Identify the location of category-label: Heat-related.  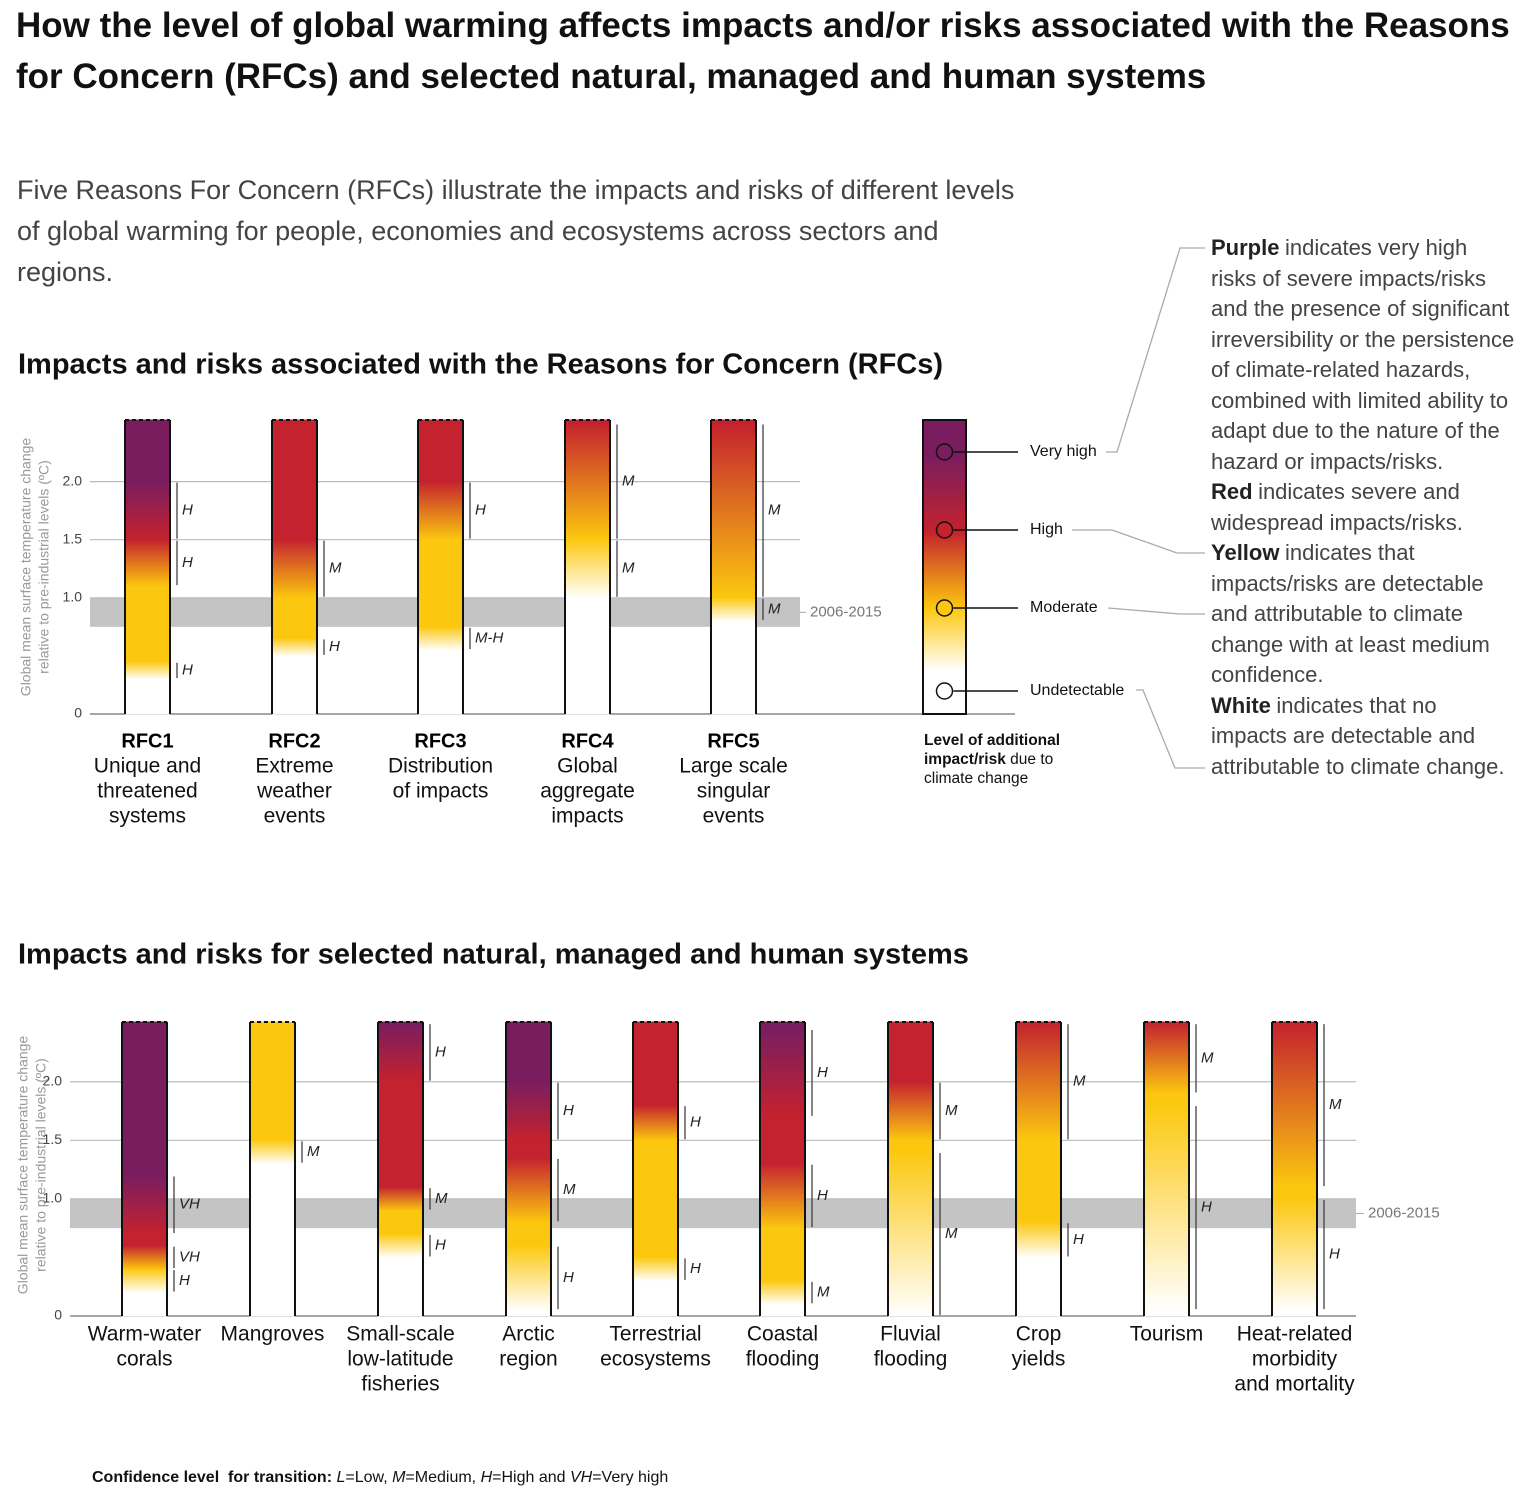
(1295, 1334).